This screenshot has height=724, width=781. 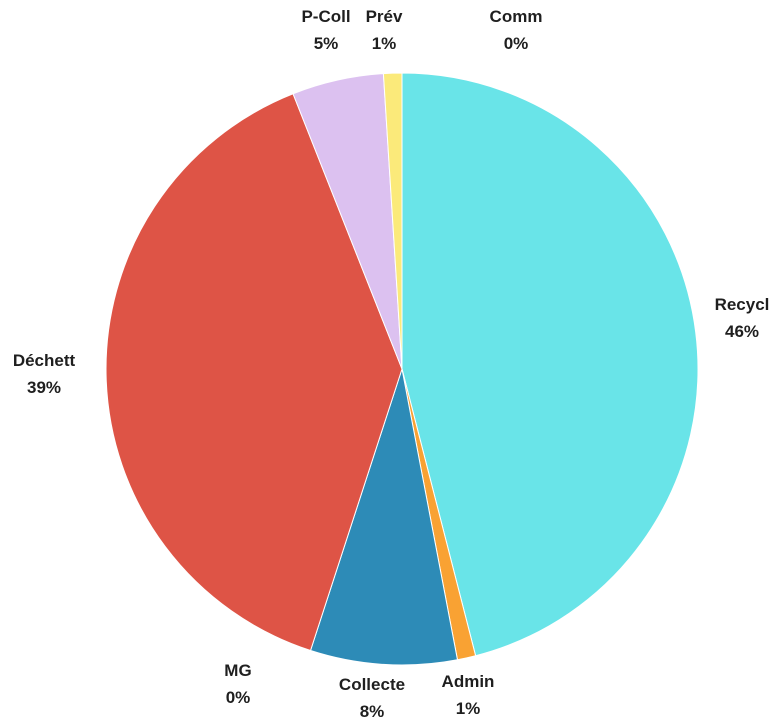 What do you see at coordinates (237, 670) in the screenshot?
I see `slice-label-mg: MG` at bounding box center [237, 670].